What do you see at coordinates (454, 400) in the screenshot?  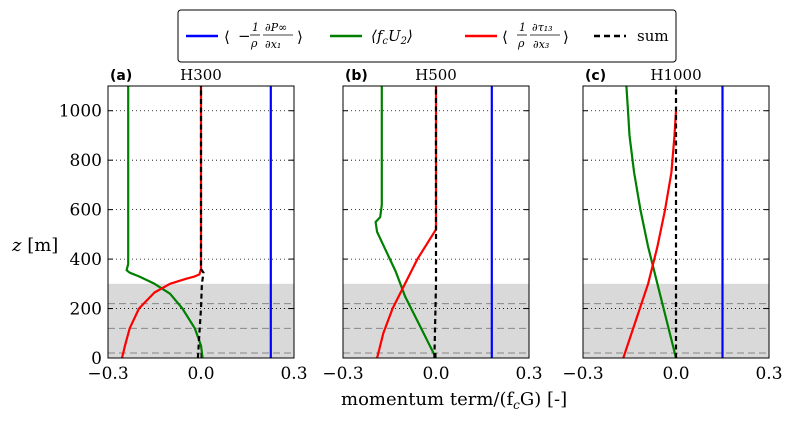 I see `x-axis-title: momentum term/(fcG) [-]` at bounding box center [454, 400].